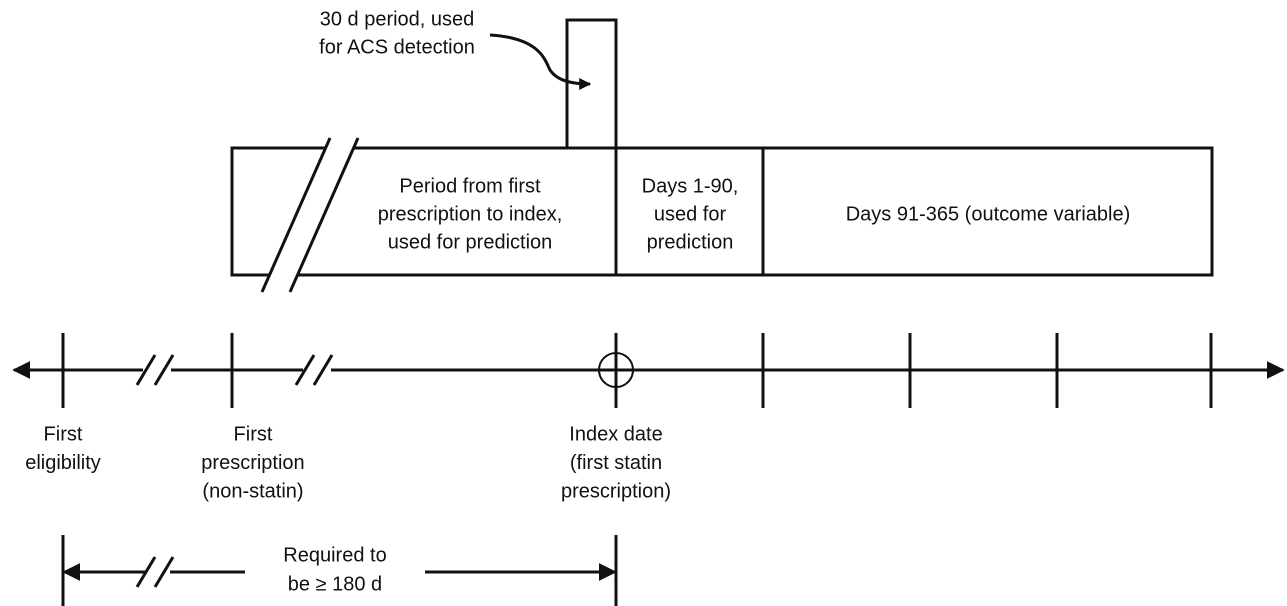 This screenshot has width=1287, height=606. I want to click on break-gap, so click(310, 215).